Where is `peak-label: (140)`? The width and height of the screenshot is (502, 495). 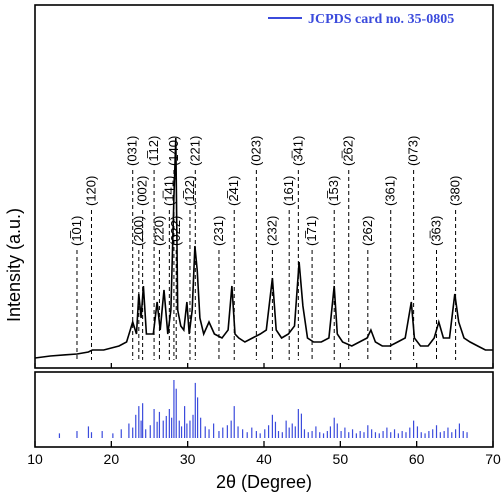
peak-label: (140) is located at coordinates (173, 151).